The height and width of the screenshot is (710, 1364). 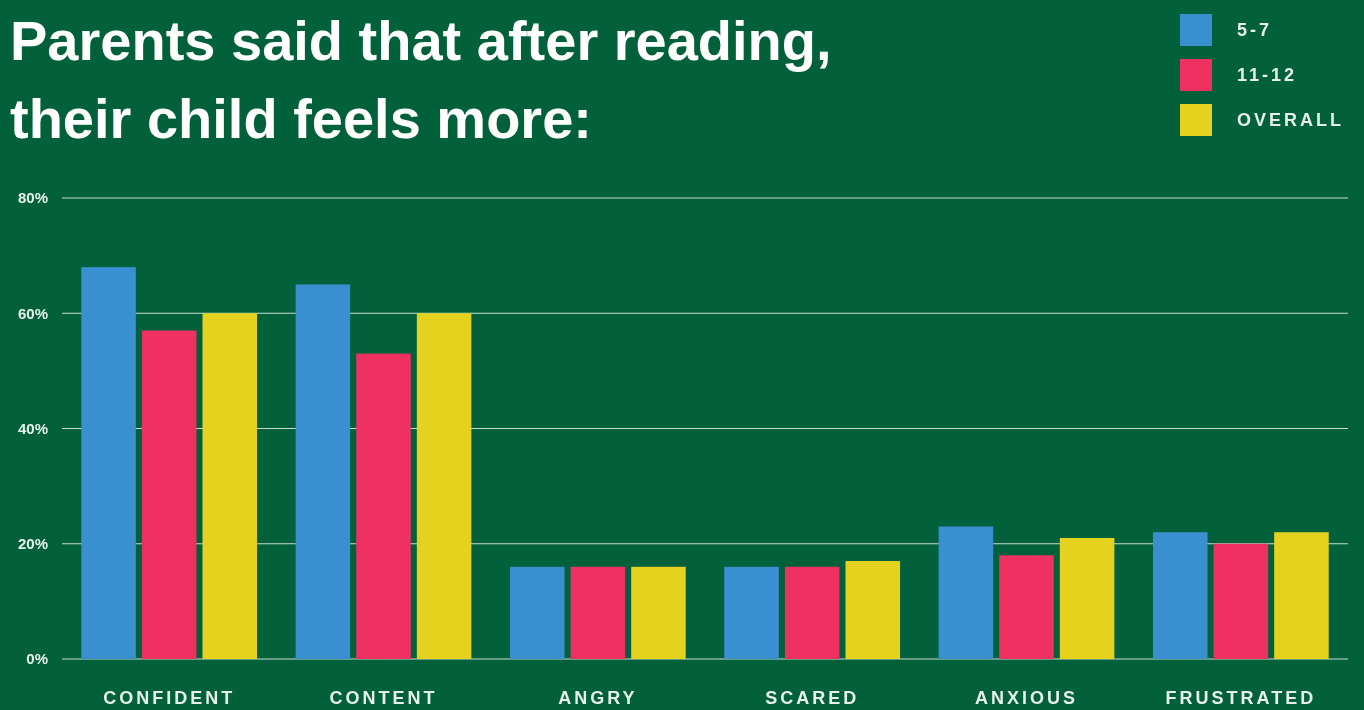 I want to click on x-tick-label: CONTENT, so click(x=383, y=697).